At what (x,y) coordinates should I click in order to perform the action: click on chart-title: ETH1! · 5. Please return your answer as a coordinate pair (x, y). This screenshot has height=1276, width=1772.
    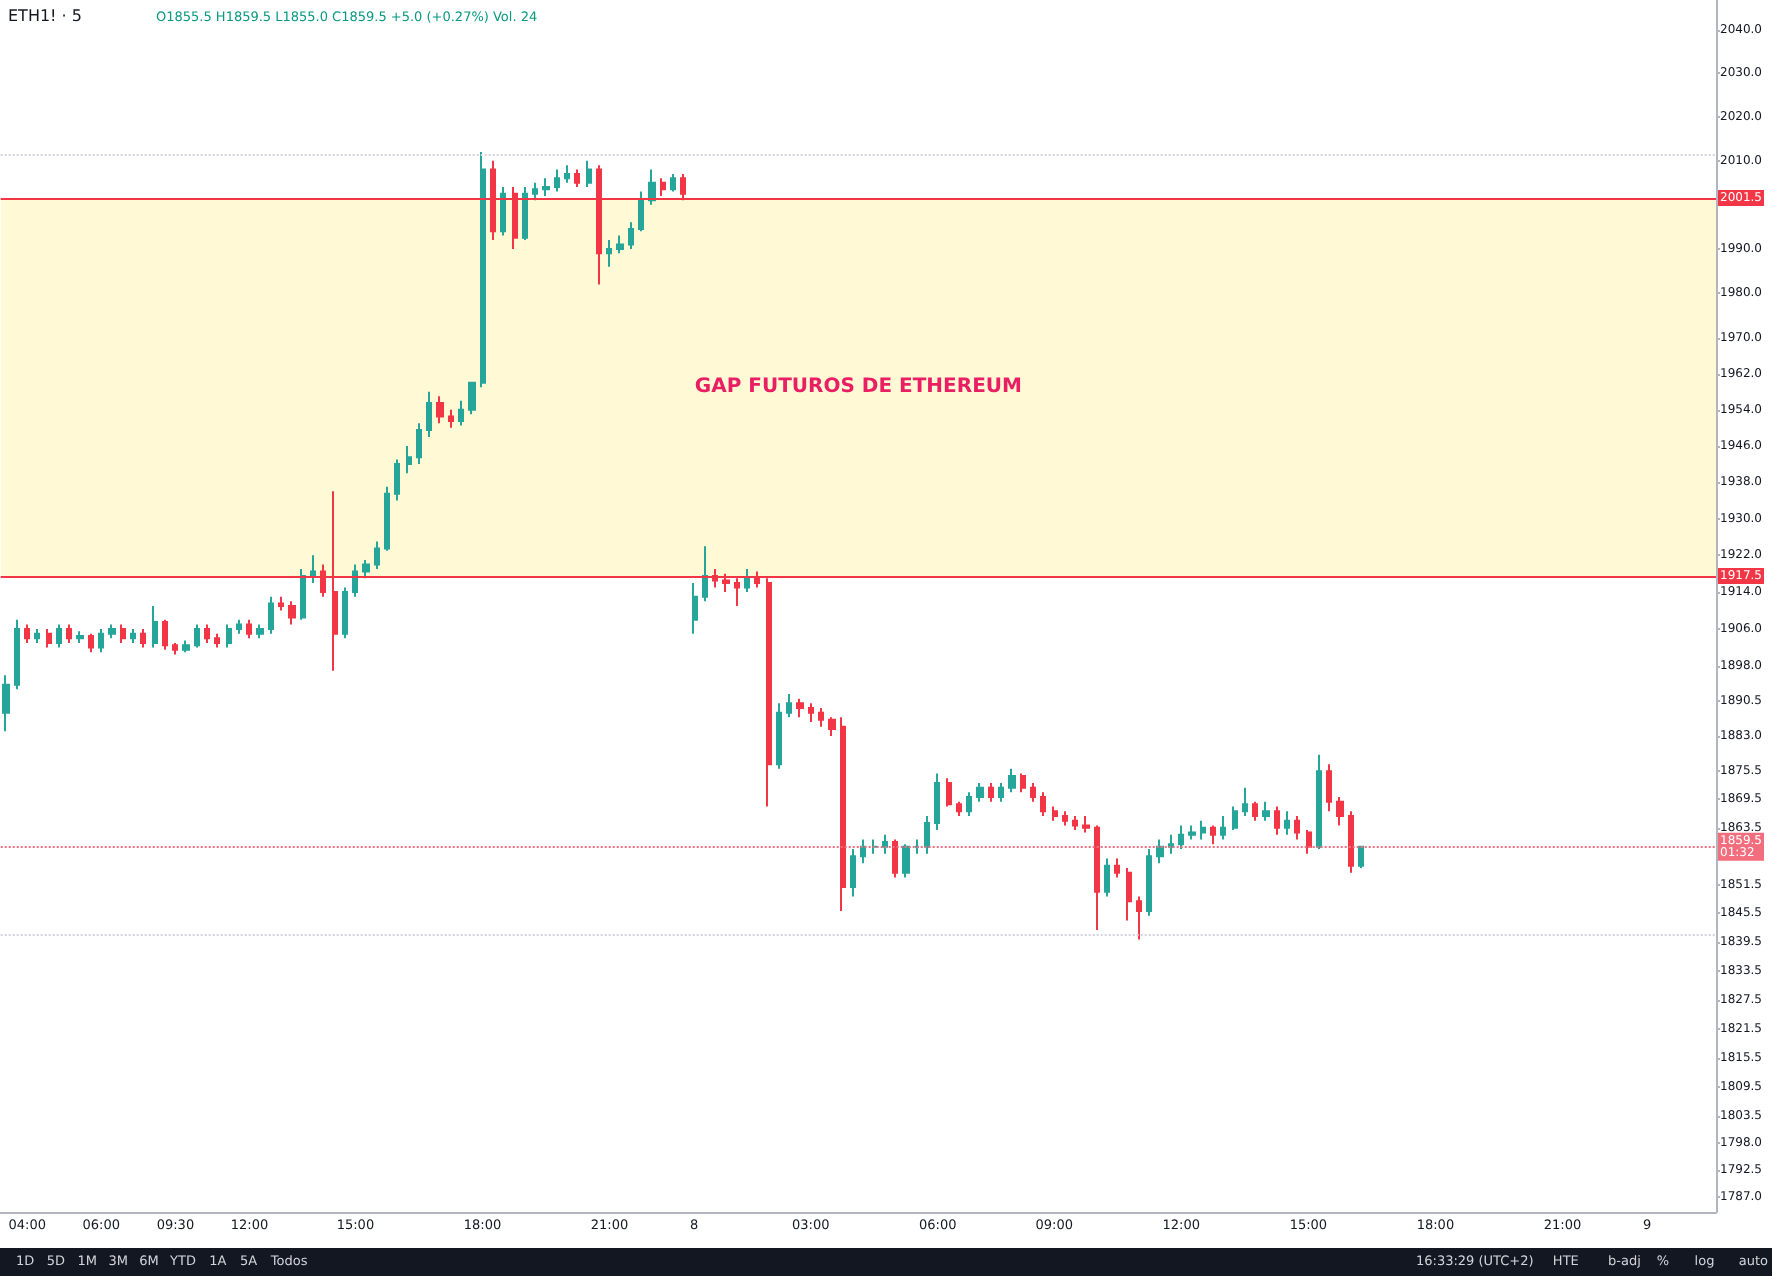
    Looking at the image, I should click on (45, 16).